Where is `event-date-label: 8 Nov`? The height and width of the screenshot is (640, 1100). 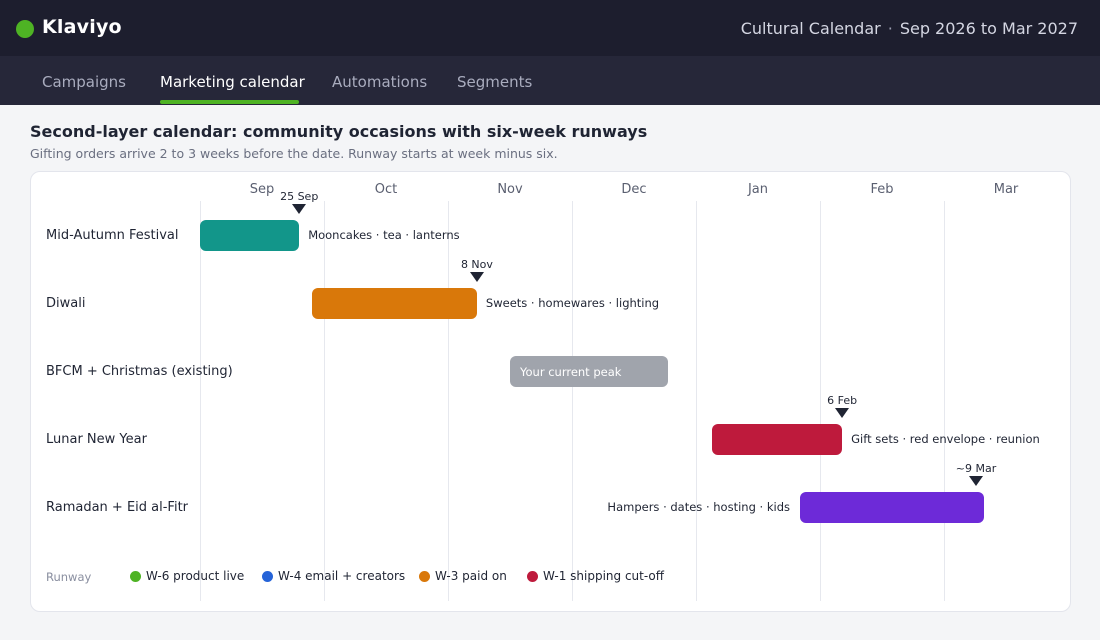 event-date-label: 8 Nov is located at coordinates (476, 264).